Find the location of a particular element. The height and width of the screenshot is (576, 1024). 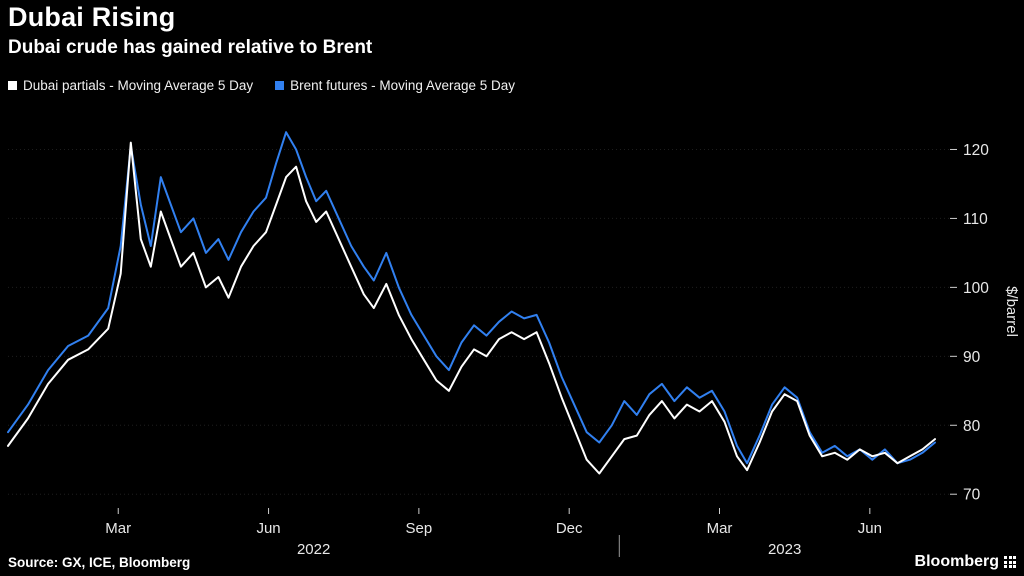

y-axis-tick-label: 80 is located at coordinates (972, 426).